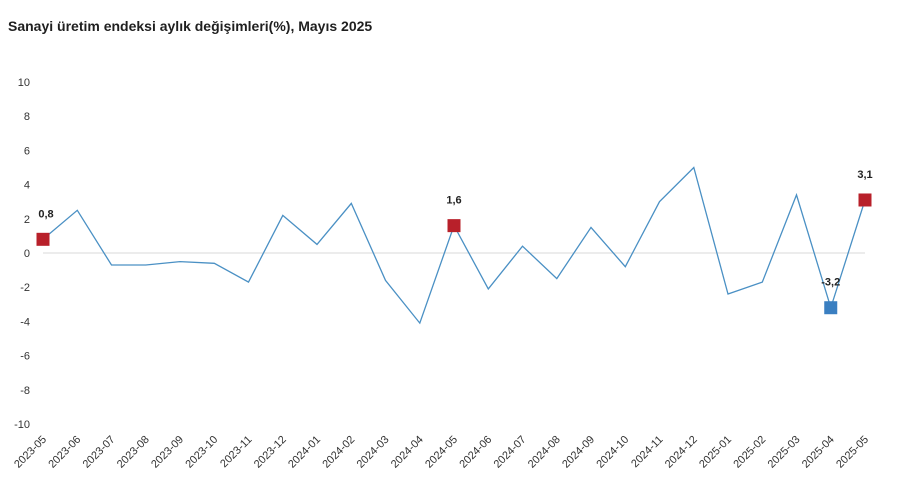 This screenshot has height=499, width=900. What do you see at coordinates (201, 452) in the screenshot?
I see `x-tick-label: 2023-10` at bounding box center [201, 452].